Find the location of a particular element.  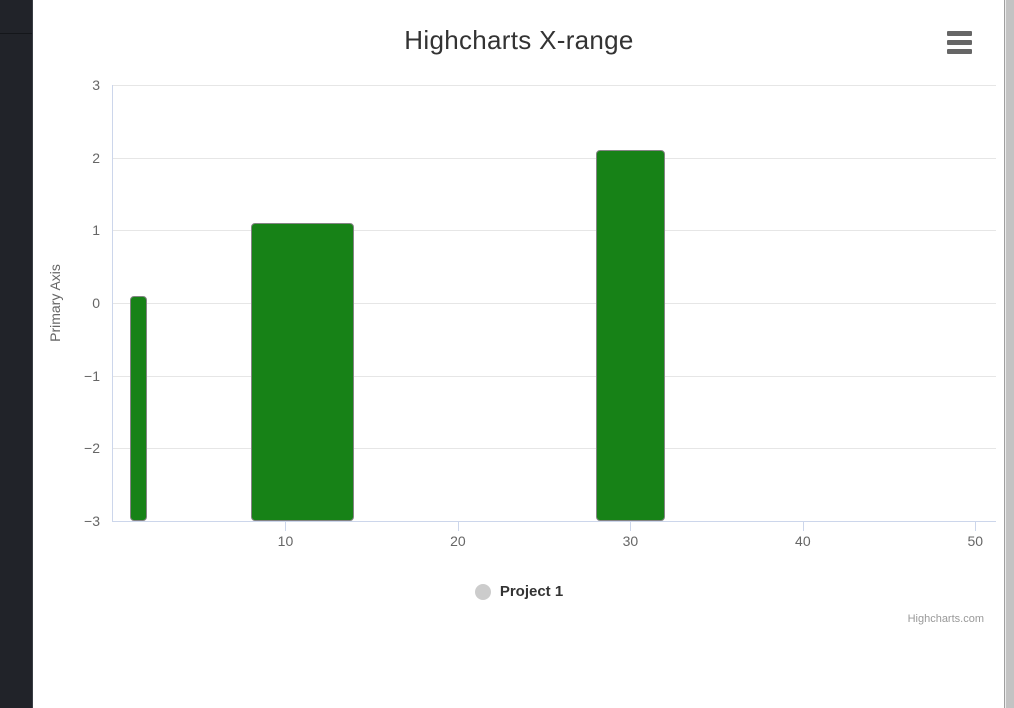

chart-title: Highcharts X-range is located at coordinates (519, 40).